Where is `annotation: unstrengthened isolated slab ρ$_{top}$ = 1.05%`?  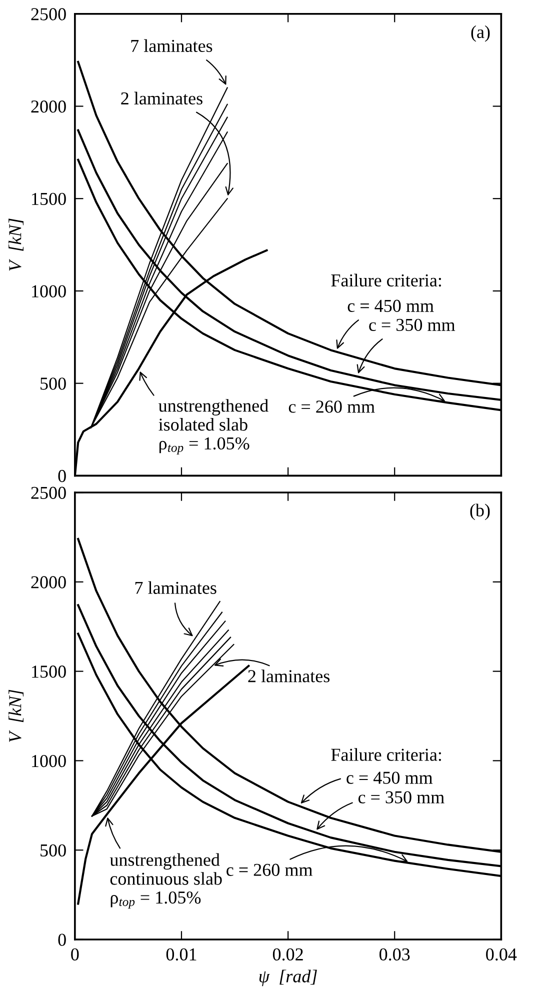 annotation: unstrengthened isolated slab ρ$_{top}$ = 1.05% is located at coordinates (213, 427).